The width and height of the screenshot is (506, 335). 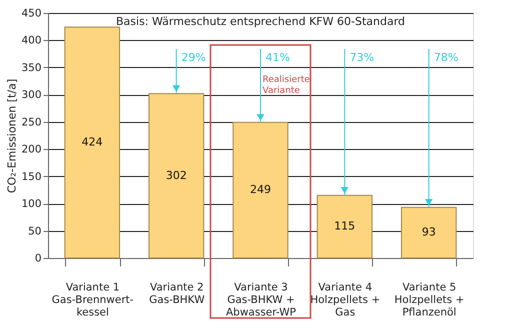 What do you see at coordinates (31, 14) in the screenshot?
I see `y-tick-label: 450` at bounding box center [31, 14].